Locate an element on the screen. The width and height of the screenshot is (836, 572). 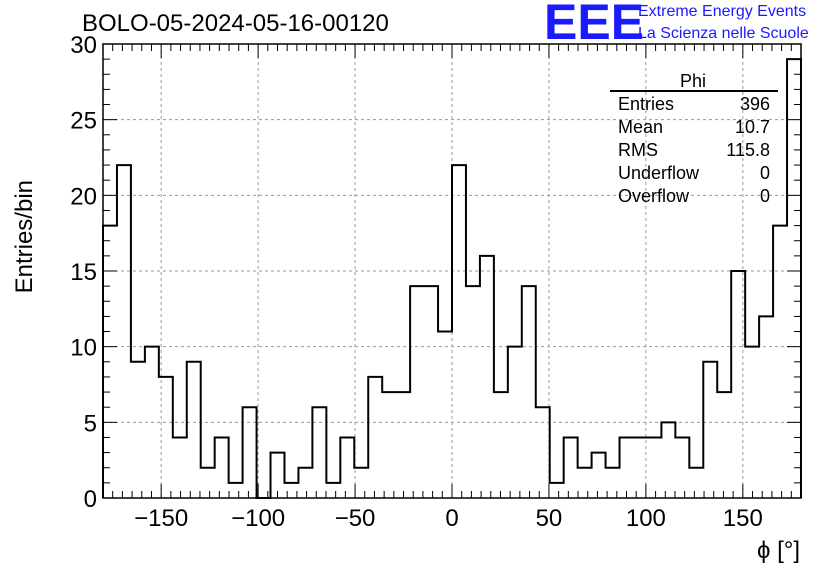
stats-row-label: Overflow is located at coordinates (654, 196).